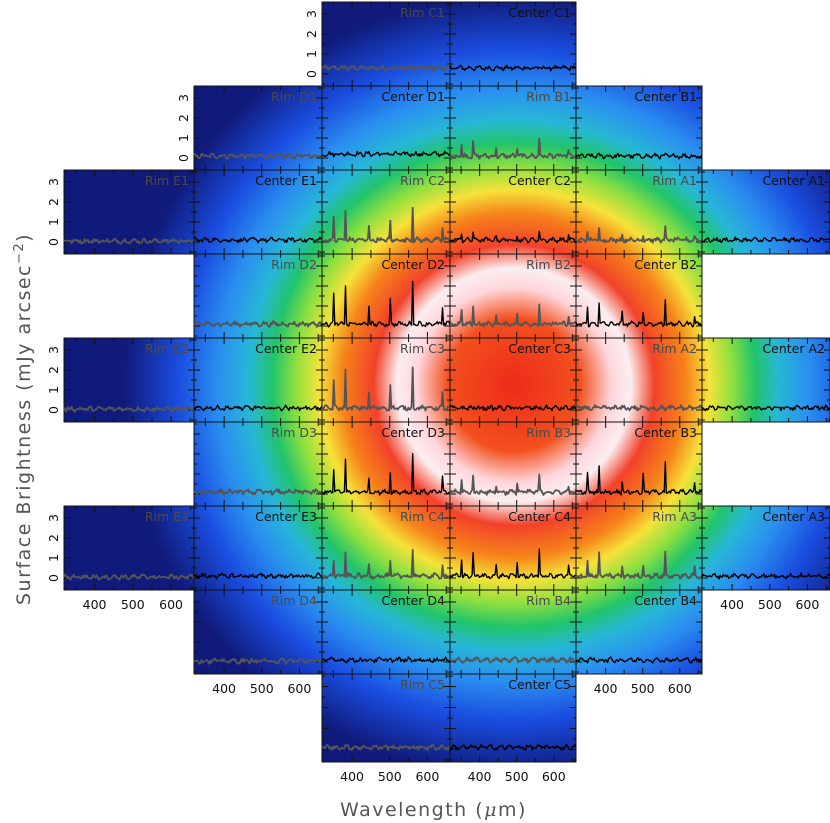 Image resolution: width=830 pixels, height=823 pixels. Describe the element at coordinates (294, 432) in the screenshot. I see `panel-label-rim-d3: Rim D3` at that location.